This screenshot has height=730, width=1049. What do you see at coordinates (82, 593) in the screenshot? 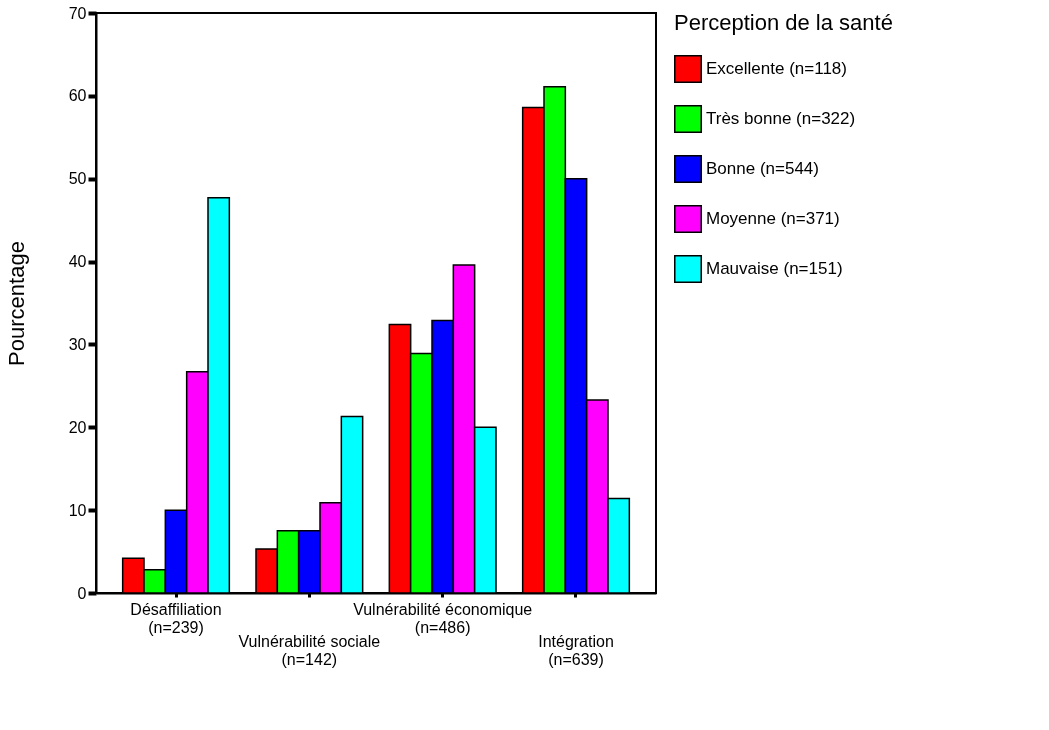
I see `y-tick-label: 0` at bounding box center [82, 593].